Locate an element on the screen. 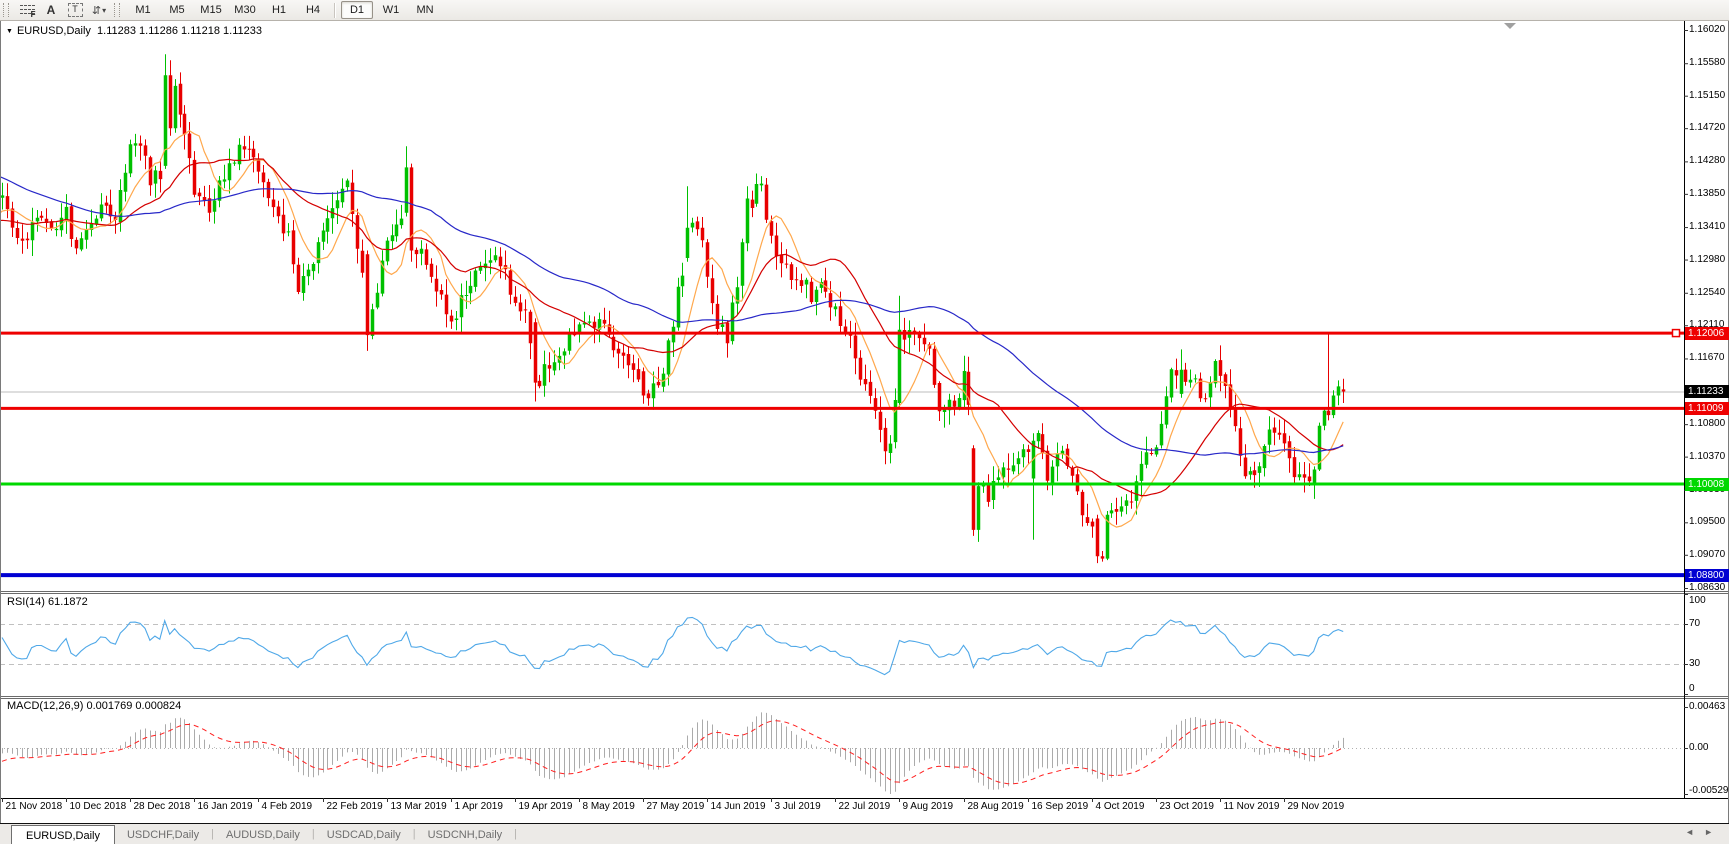 This screenshot has width=1729, height=844. tab-audusd: AUDUSD,Daily is located at coordinates (262, 834).